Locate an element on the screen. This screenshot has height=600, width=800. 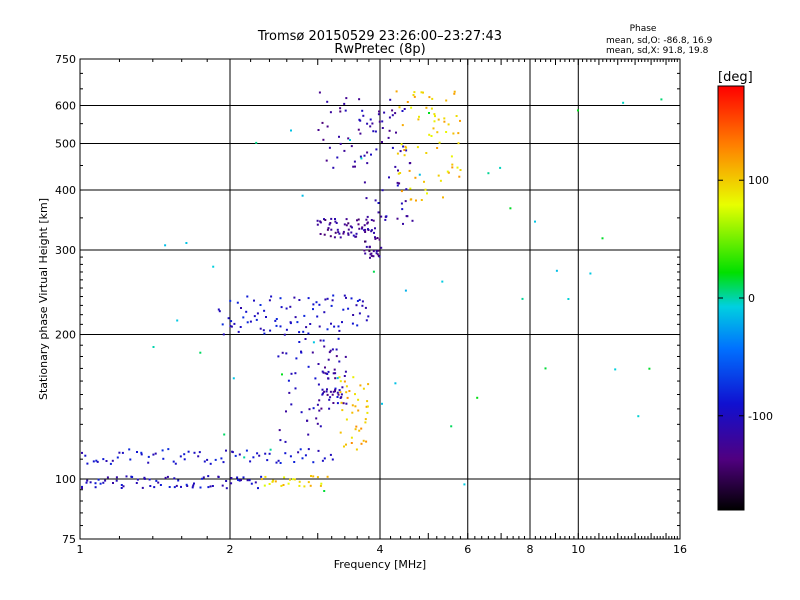
x-tick-label: 2 is located at coordinates (230, 549).